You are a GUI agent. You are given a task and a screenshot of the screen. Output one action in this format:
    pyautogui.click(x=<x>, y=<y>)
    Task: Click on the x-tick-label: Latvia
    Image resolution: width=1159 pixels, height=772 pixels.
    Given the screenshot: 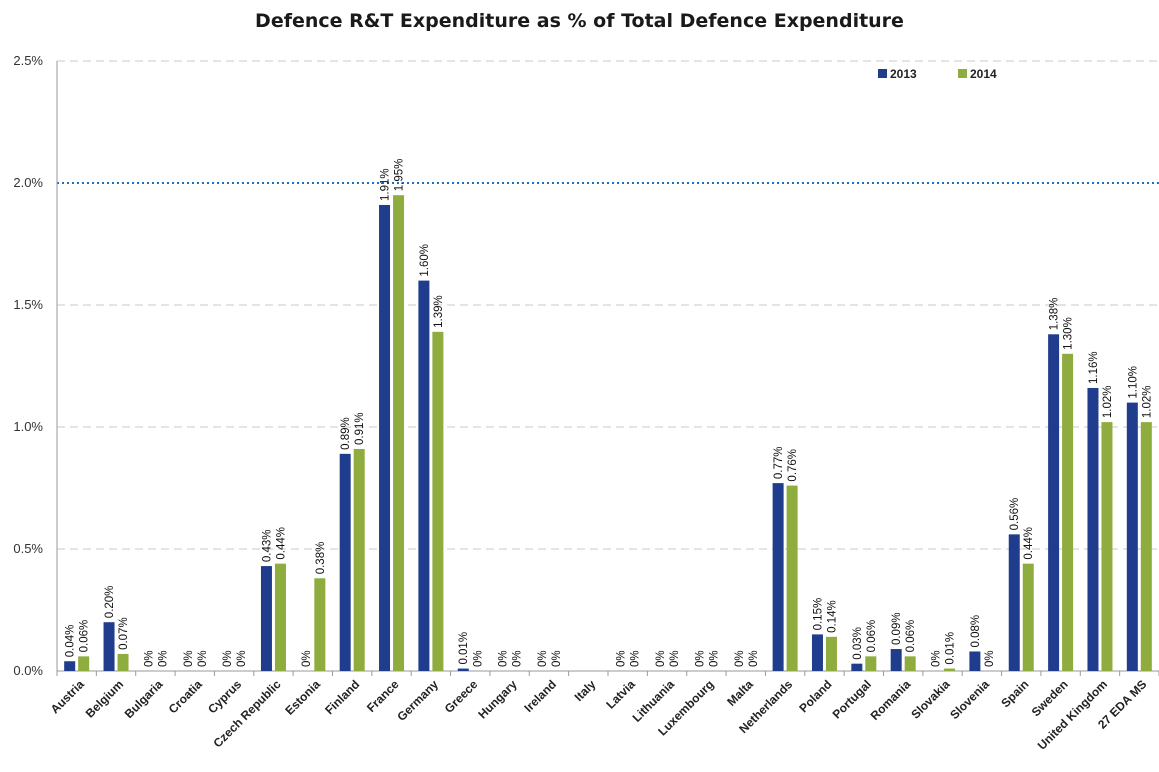 What is the action you would take?
    pyautogui.click(x=620, y=694)
    